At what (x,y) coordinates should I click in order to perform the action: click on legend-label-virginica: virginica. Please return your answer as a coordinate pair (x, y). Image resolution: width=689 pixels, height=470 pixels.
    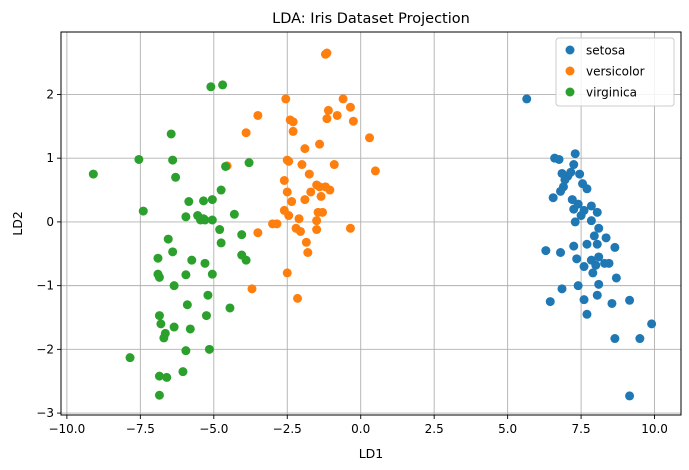
    Looking at the image, I should click on (611, 93).